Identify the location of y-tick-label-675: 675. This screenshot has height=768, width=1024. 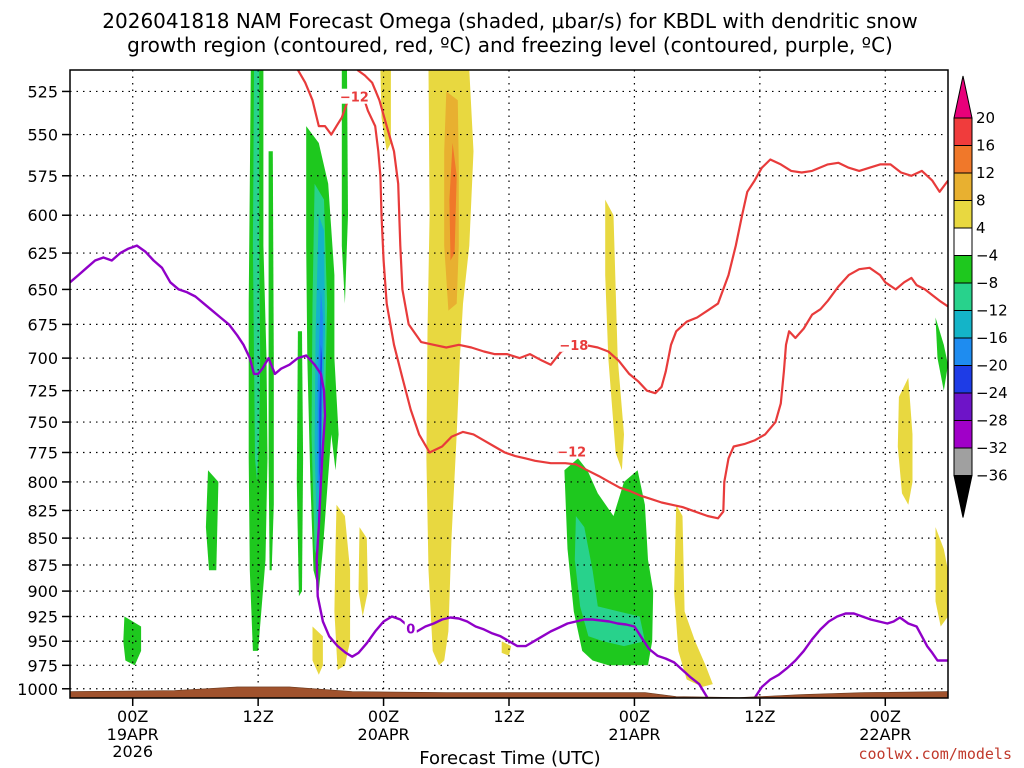
(42, 324).